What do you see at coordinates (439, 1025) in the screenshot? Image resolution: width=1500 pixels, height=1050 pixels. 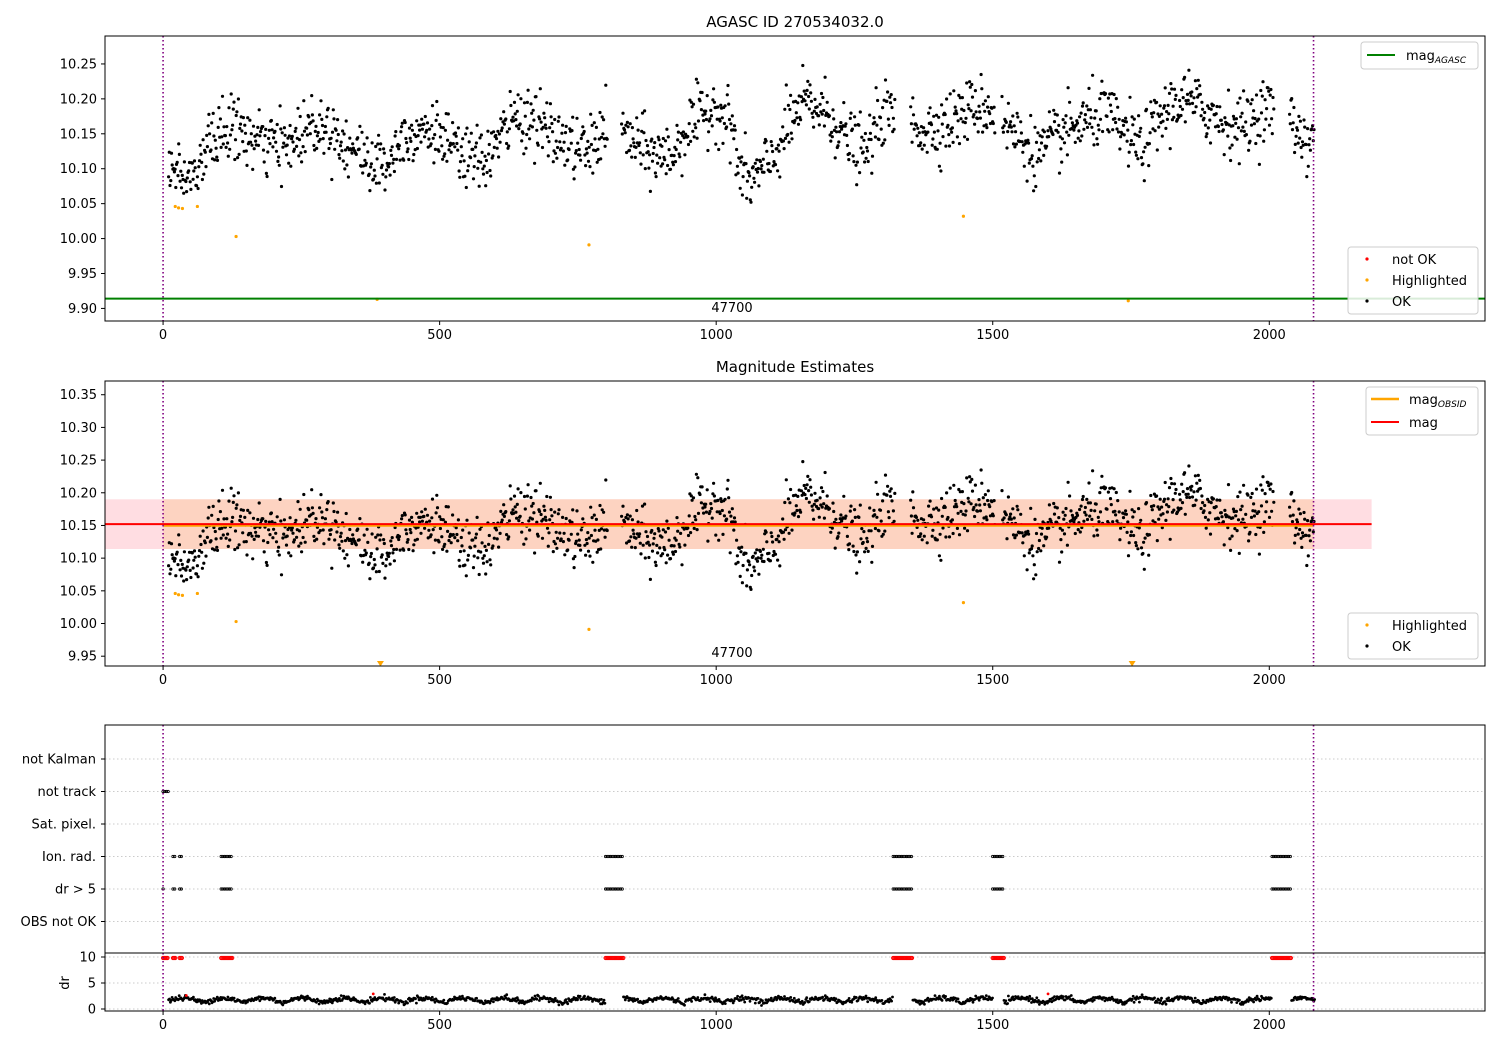 I see `x-tick-label: 500` at bounding box center [439, 1025].